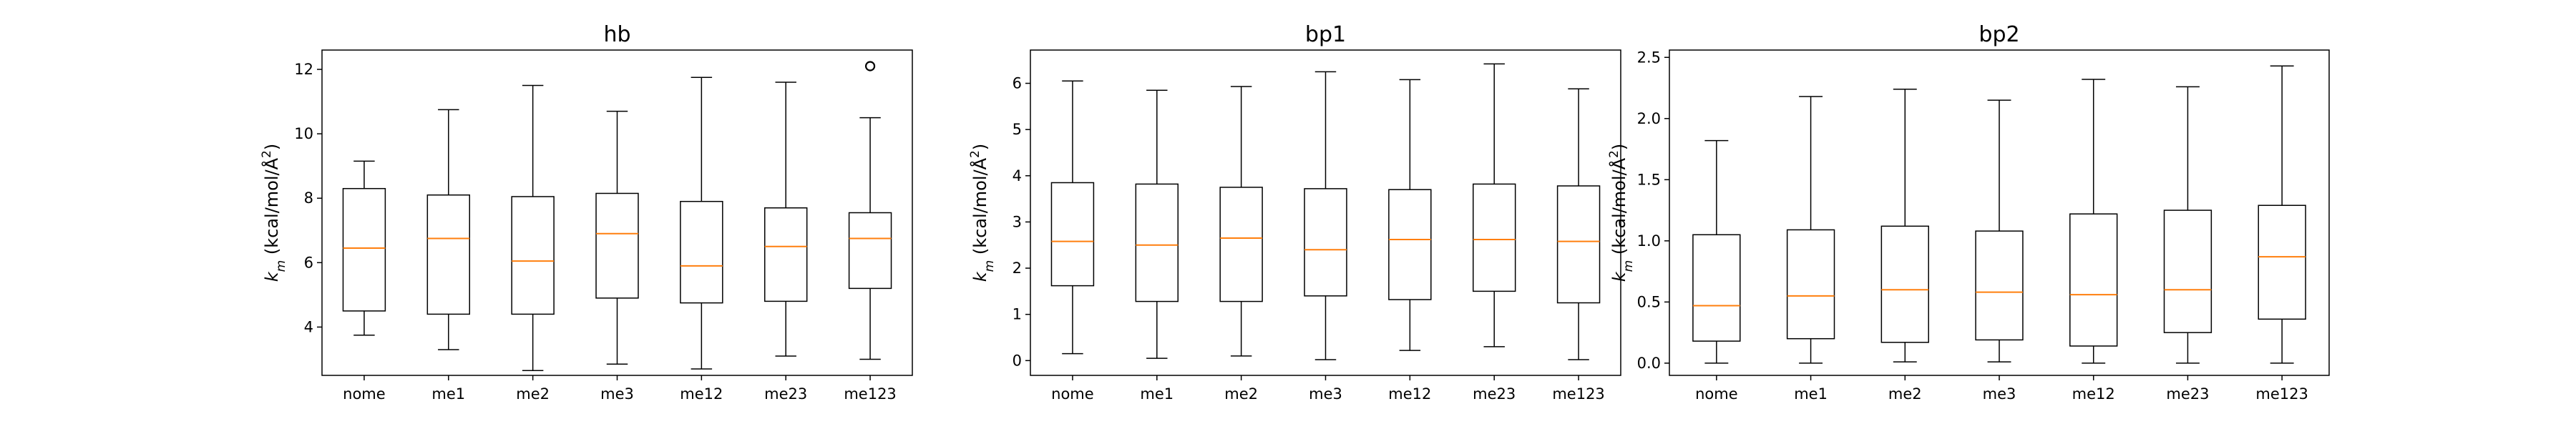 The image size is (2576, 429). Describe the element at coordinates (1017, 314) in the screenshot. I see `y-tick-label: 1` at that location.